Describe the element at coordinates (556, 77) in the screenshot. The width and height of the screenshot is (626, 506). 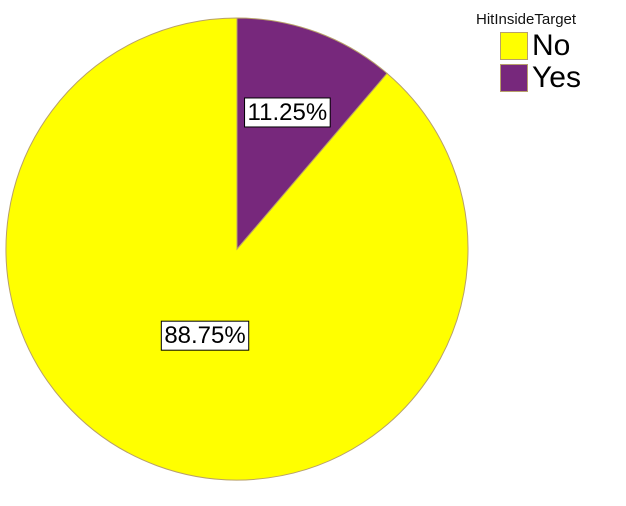
I see `legend-label-yes: Yes` at that location.